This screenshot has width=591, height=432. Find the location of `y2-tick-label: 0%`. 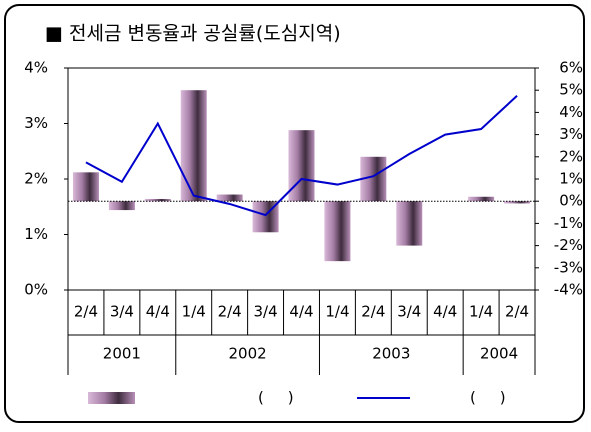

y2-tick-label: 0% is located at coordinates (571, 201).